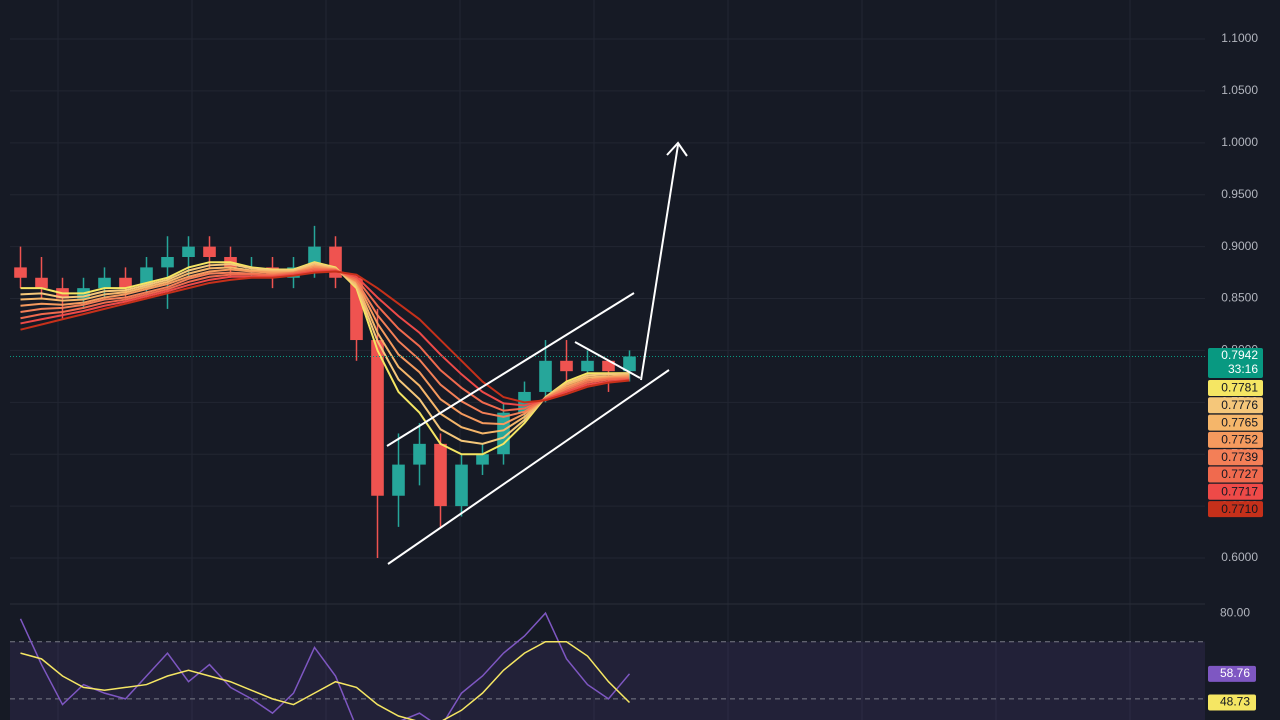  What do you see at coordinates (1239, 474) in the screenshot?
I see `ema-tag-label: 0.7727` at bounding box center [1239, 474].